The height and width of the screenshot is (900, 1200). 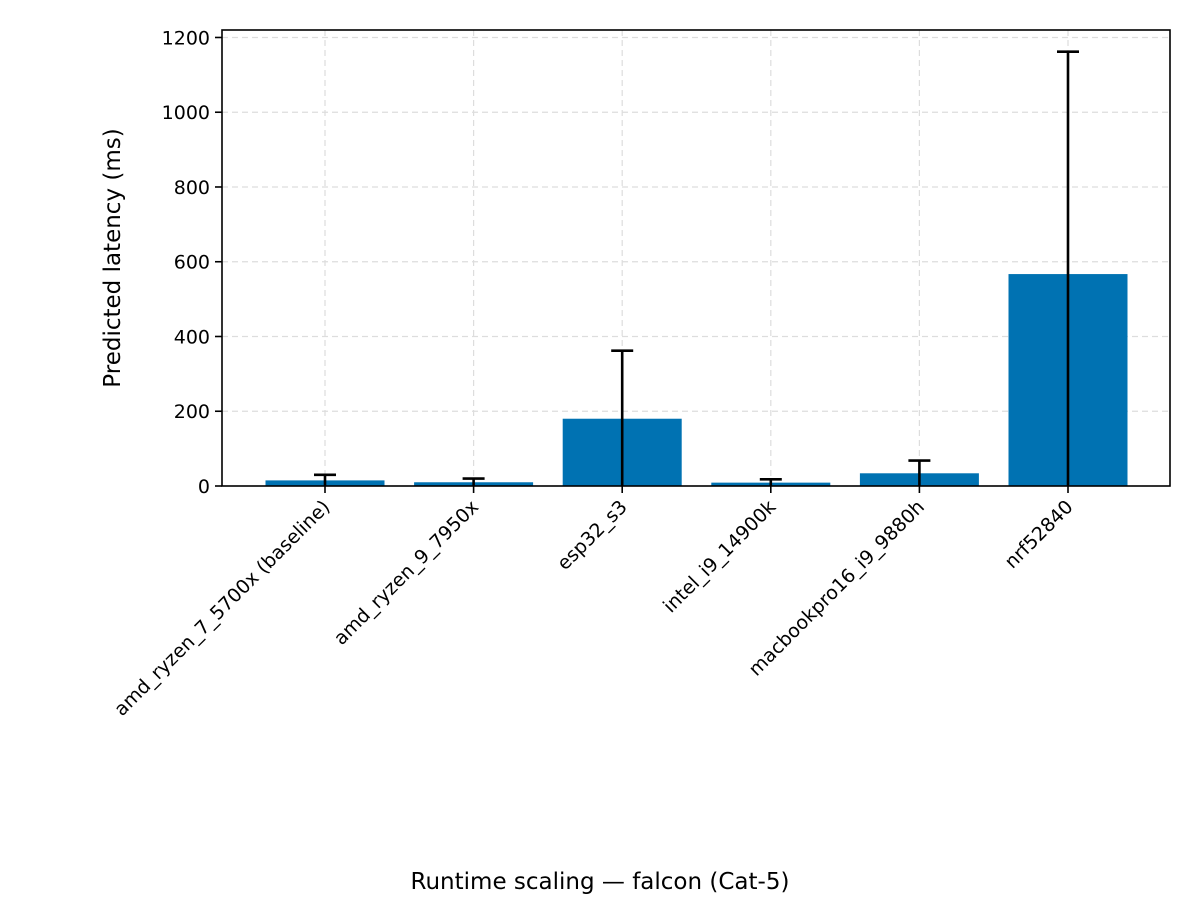 What do you see at coordinates (600, 882) in the screenshot?
I see `chart-caption: Runtime scaling — falcon (Cat-5)` at bounding box center [600, 882].